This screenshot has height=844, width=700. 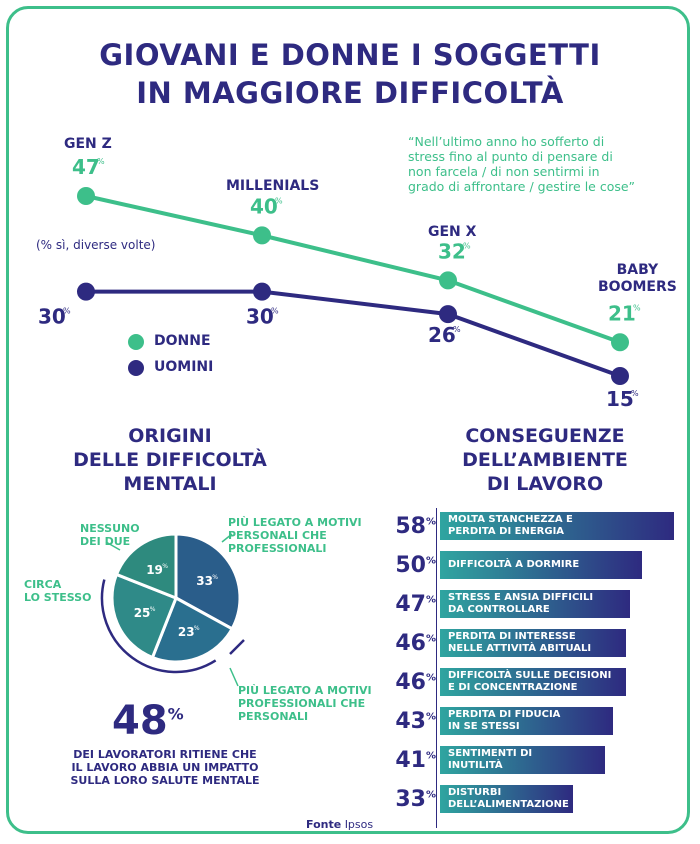 I want to click on bar-value-unit-4: %, so click(x=430, y=678).